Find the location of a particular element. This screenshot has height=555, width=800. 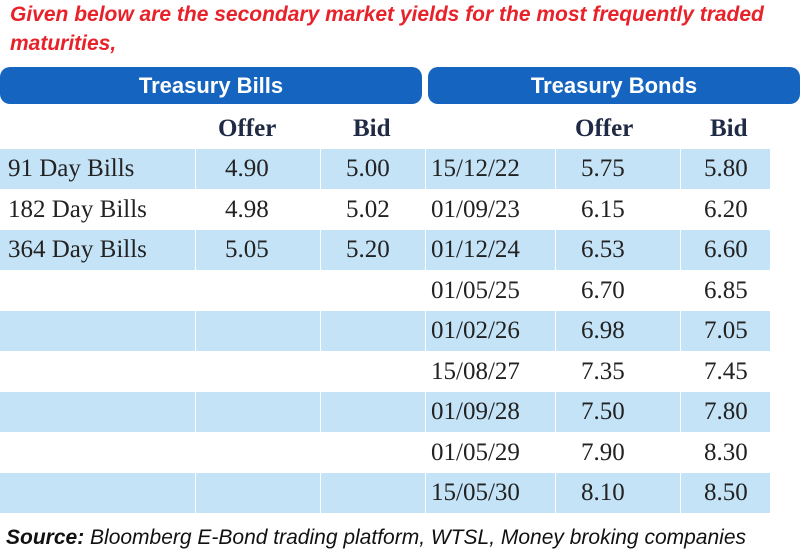

bond-offer-cell: 6.53 is located at coordinates (603, 249).